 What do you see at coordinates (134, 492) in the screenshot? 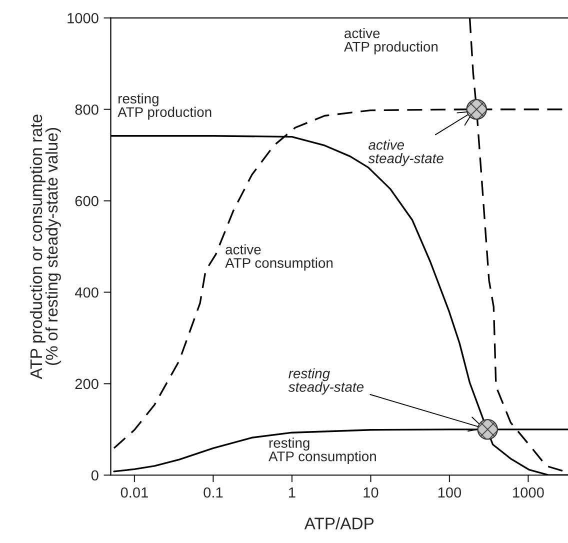
I see `x-tick-label: 0.01` at bounding box center [134, 492].